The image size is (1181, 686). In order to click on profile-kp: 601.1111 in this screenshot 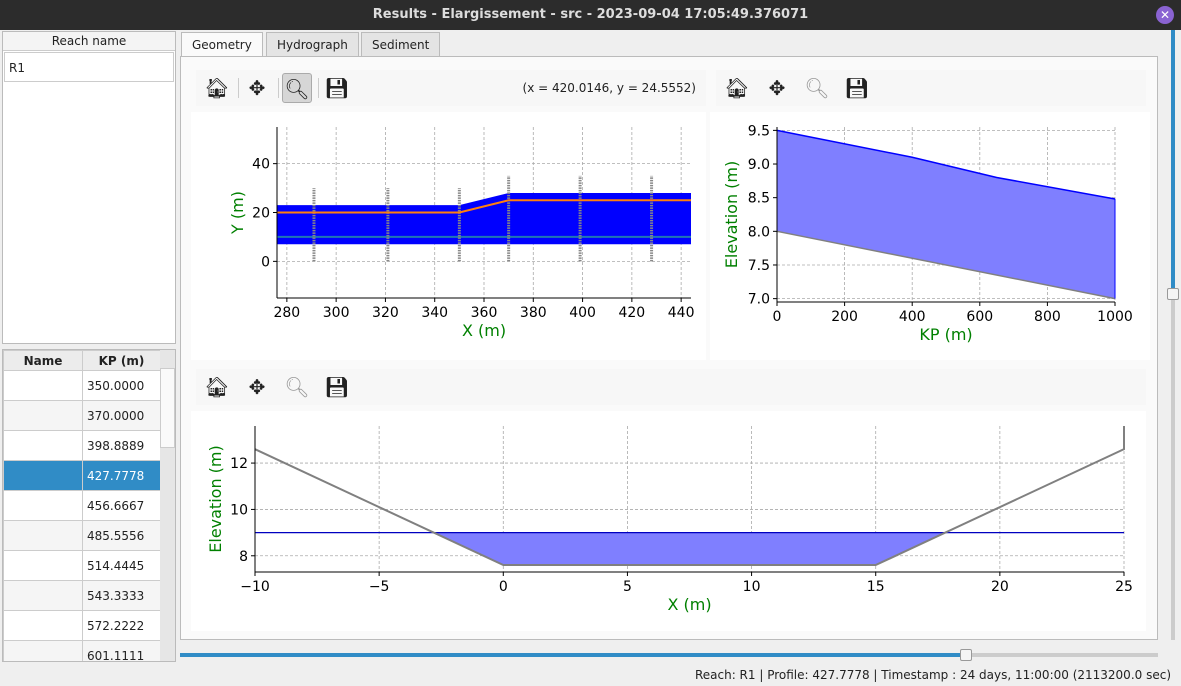, I will do `click(121, 650)`.